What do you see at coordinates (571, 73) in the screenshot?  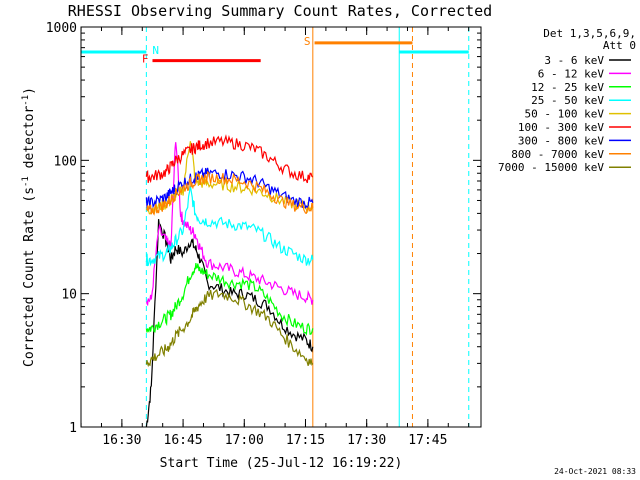 I see `legend-label-1: 6 - 12 keV` at bounding box center [571, 73].